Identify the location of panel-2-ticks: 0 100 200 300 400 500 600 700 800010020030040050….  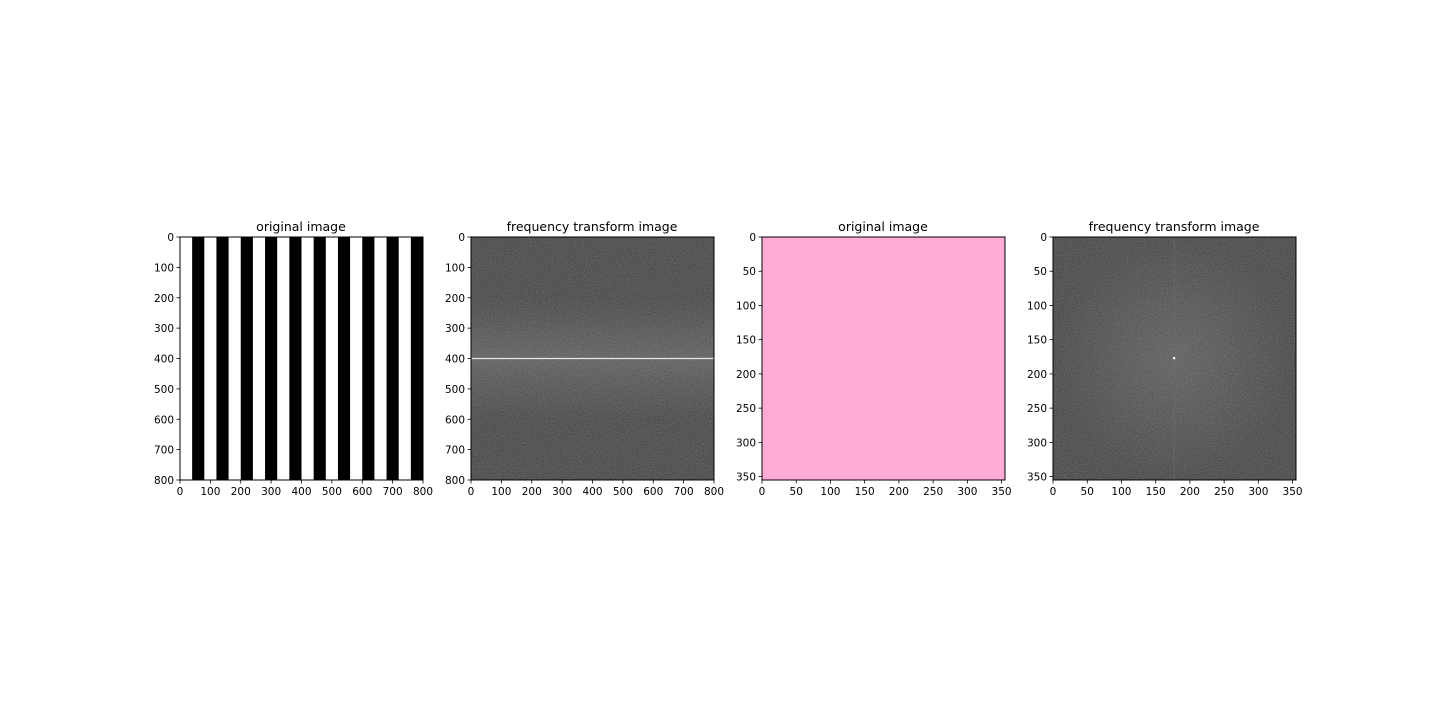
(584, 365).